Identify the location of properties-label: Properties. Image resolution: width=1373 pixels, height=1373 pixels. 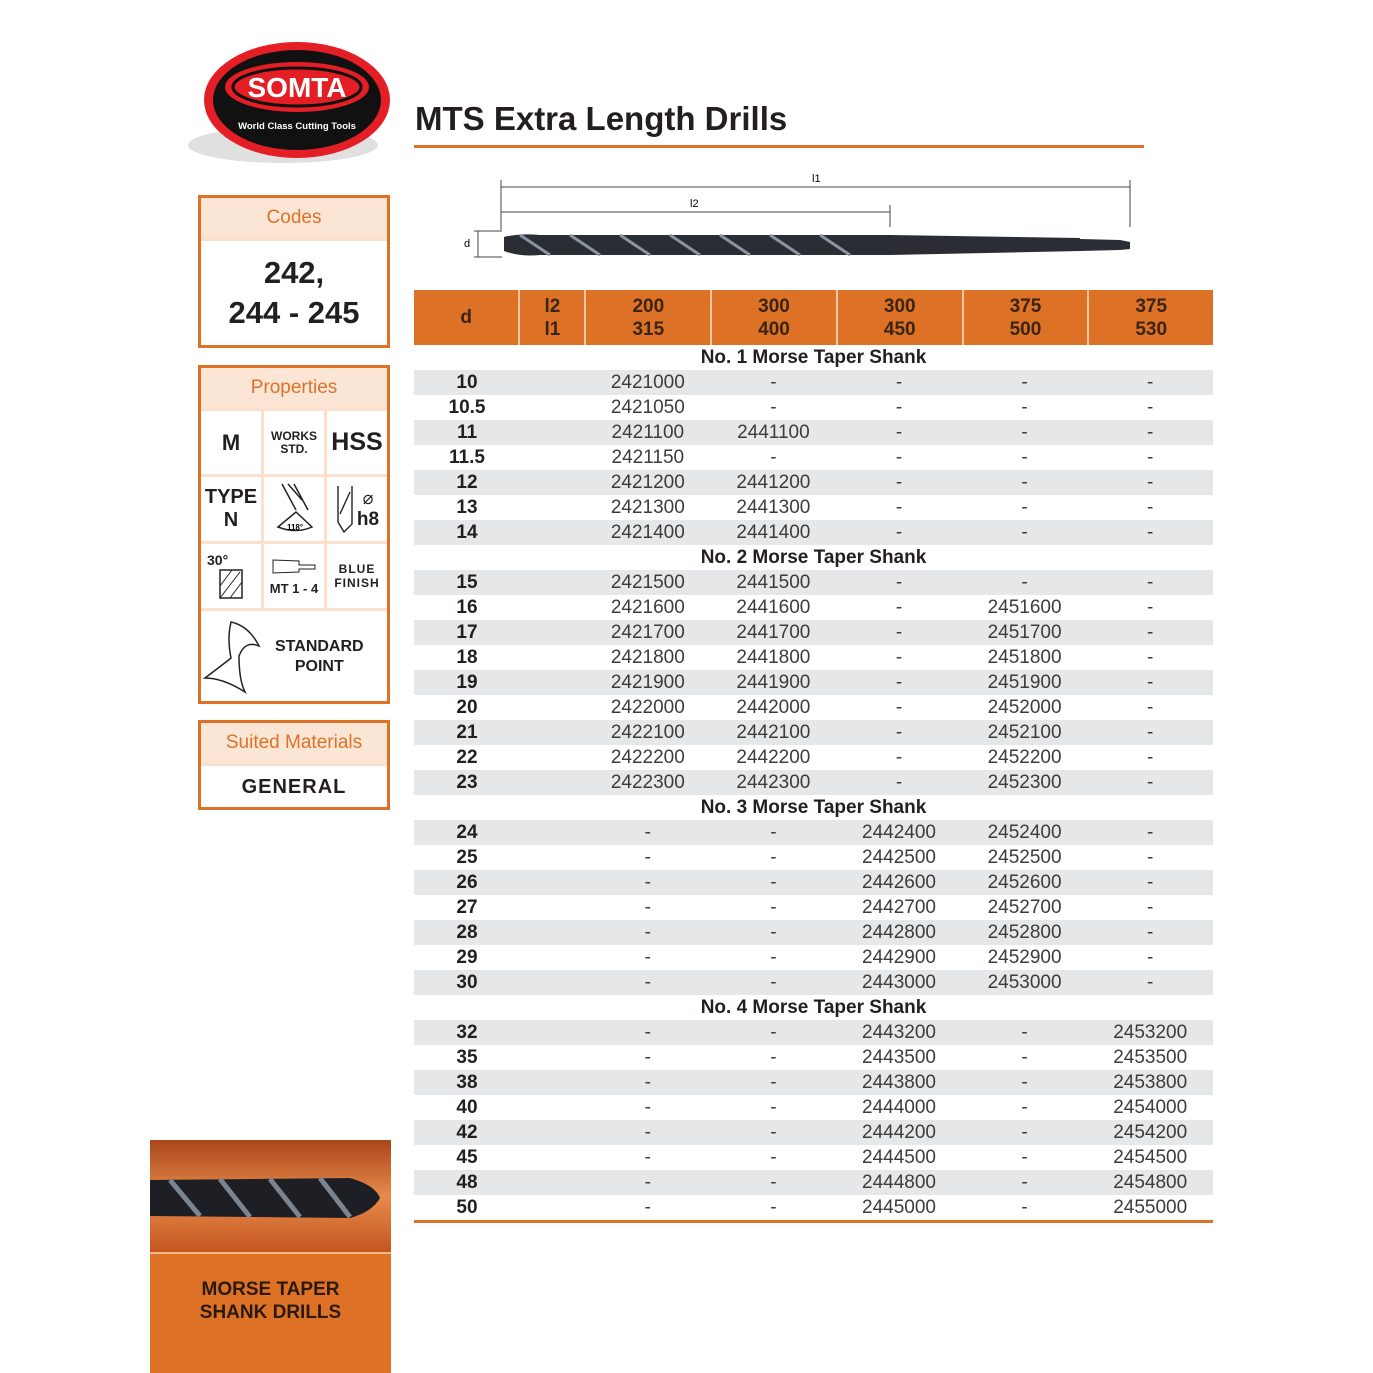
(294, 389).